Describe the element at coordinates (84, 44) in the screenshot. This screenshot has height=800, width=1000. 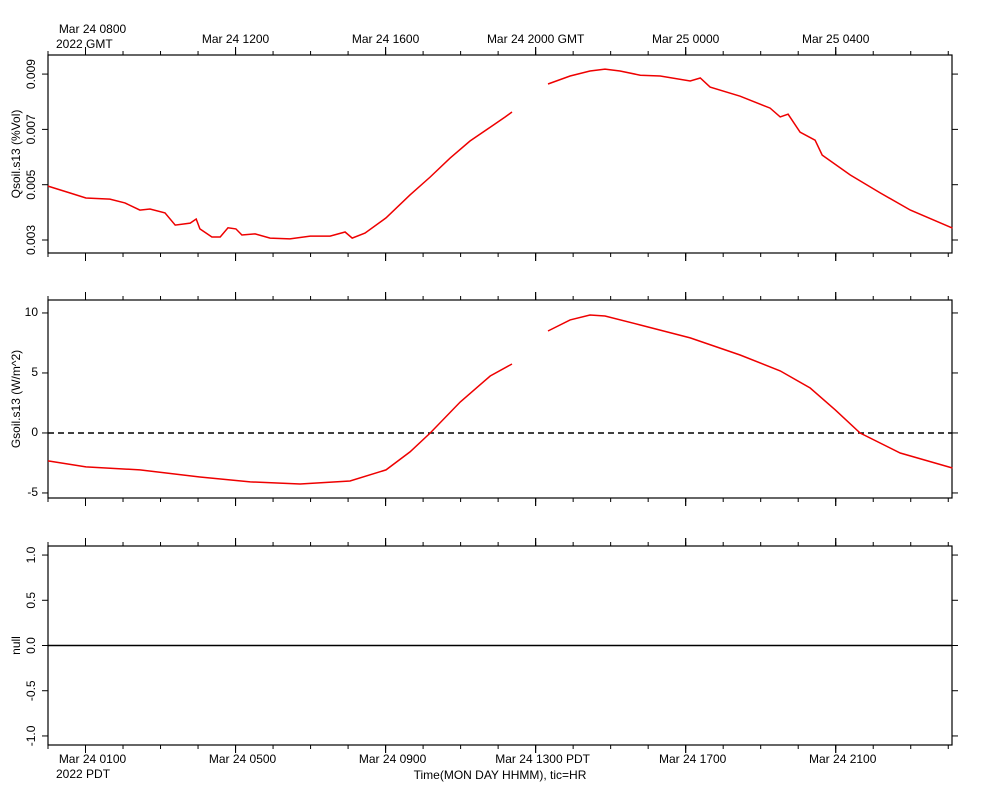
I see `top-year: 2022 GMT` at that location.